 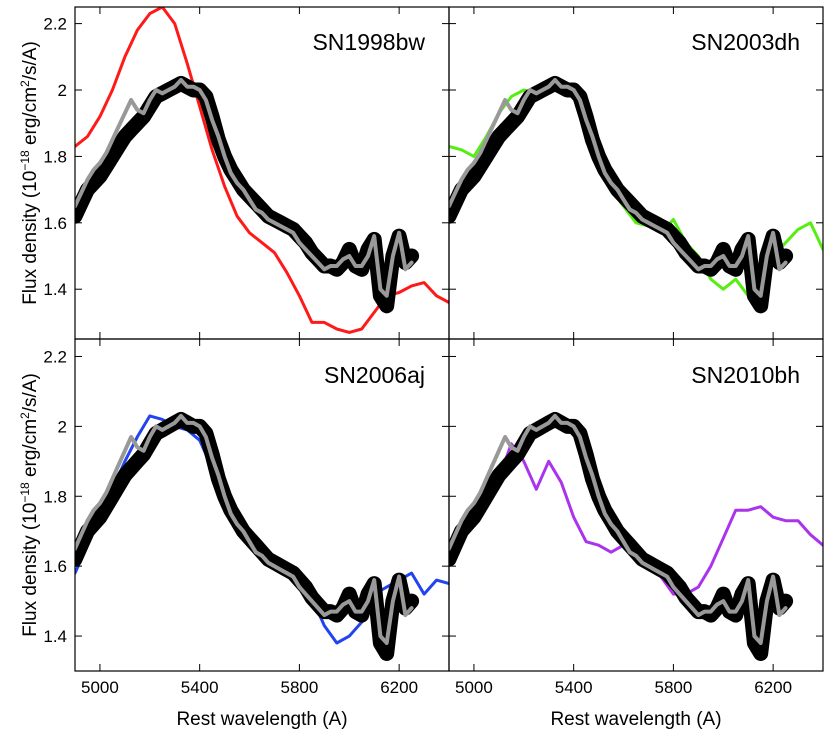 What do you see at coordinates (374, 375) in the screenshot?
I see `panel-title: SN2006aj` at bounding box center [374, 375].